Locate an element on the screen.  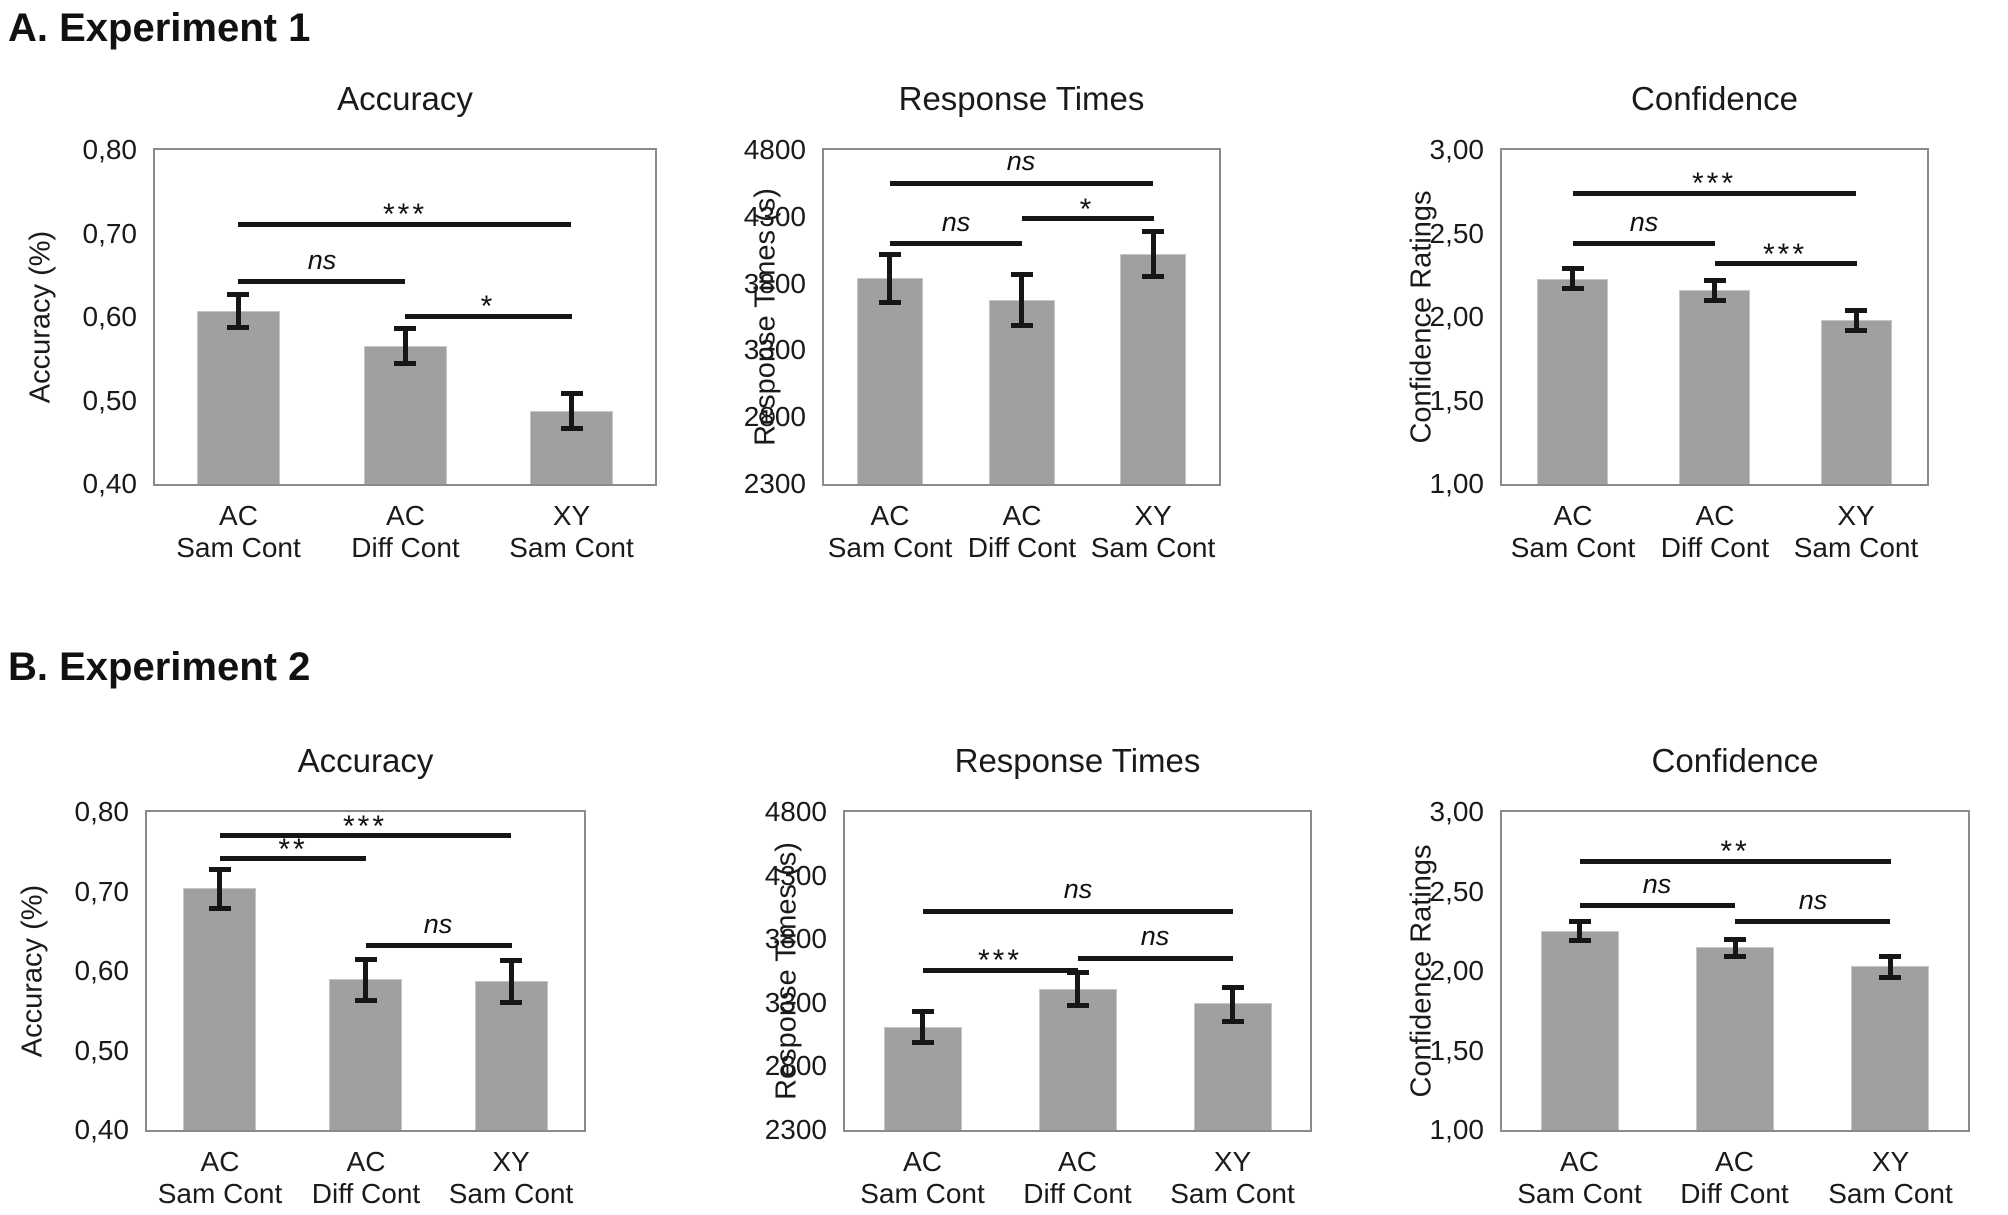
y-tick-label: 0,80 is located at coordinates (110, 149).